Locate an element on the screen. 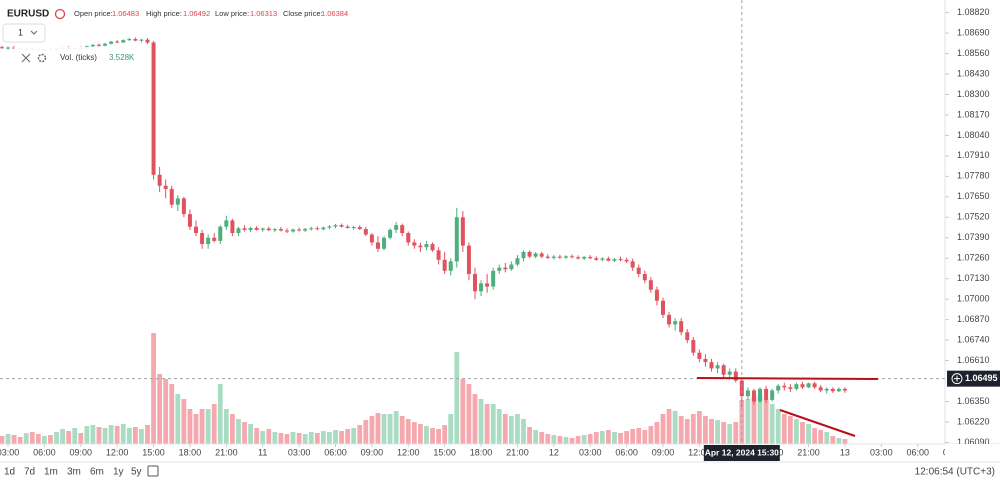 The width and height of the screenshot is (1000, 484). interval-select is located at coordinates (24, 33).